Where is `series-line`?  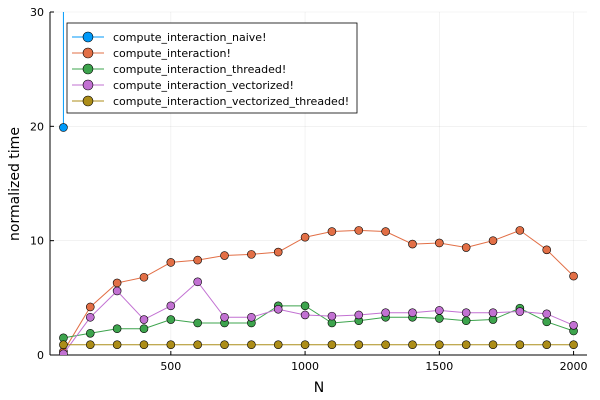
series-line is located at coordinates (318, 322).